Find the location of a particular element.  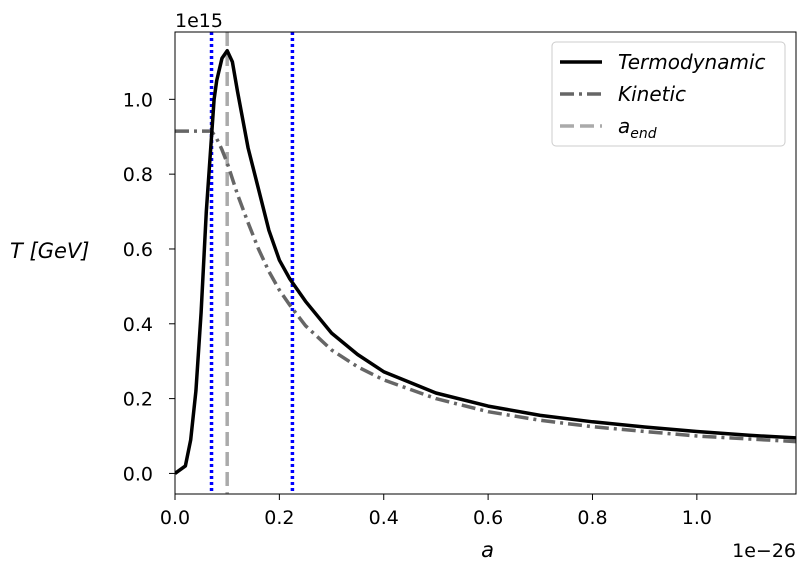

x-tick-label: 0.4 is located at coordinates (384, 518).